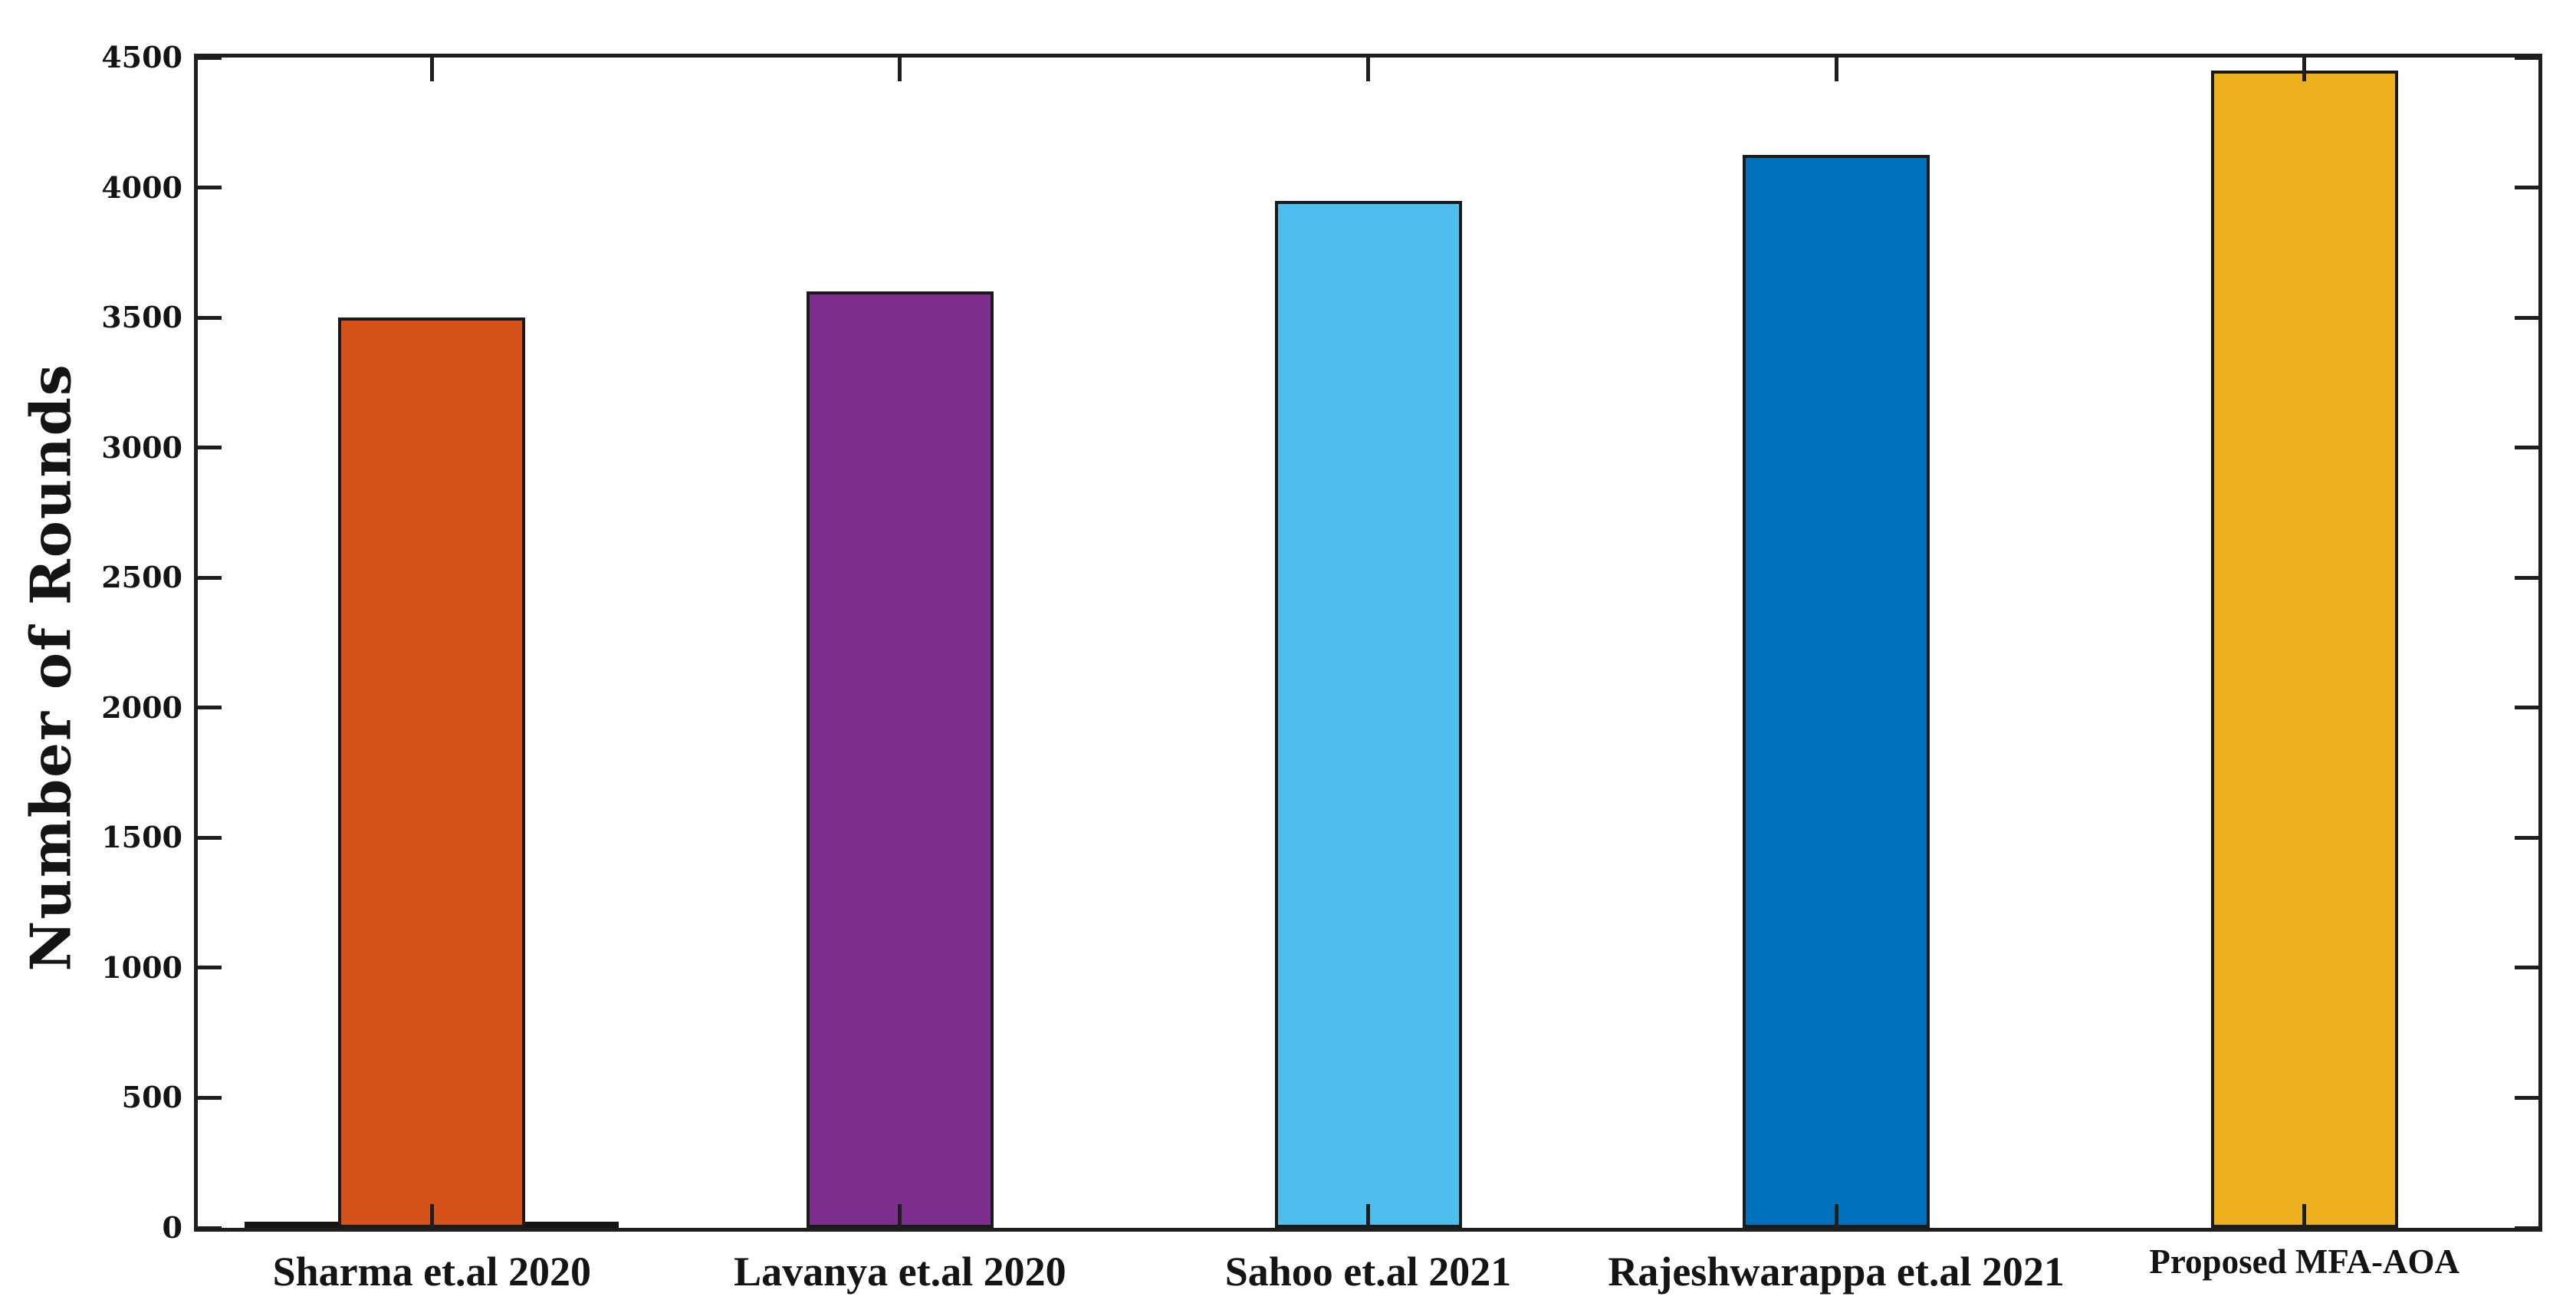  What do you see at coordinates (900, 1272) in the screenshot?
I see `x-tick-label: Lavanya et.al 2020` at bounding box center [900, 1272].